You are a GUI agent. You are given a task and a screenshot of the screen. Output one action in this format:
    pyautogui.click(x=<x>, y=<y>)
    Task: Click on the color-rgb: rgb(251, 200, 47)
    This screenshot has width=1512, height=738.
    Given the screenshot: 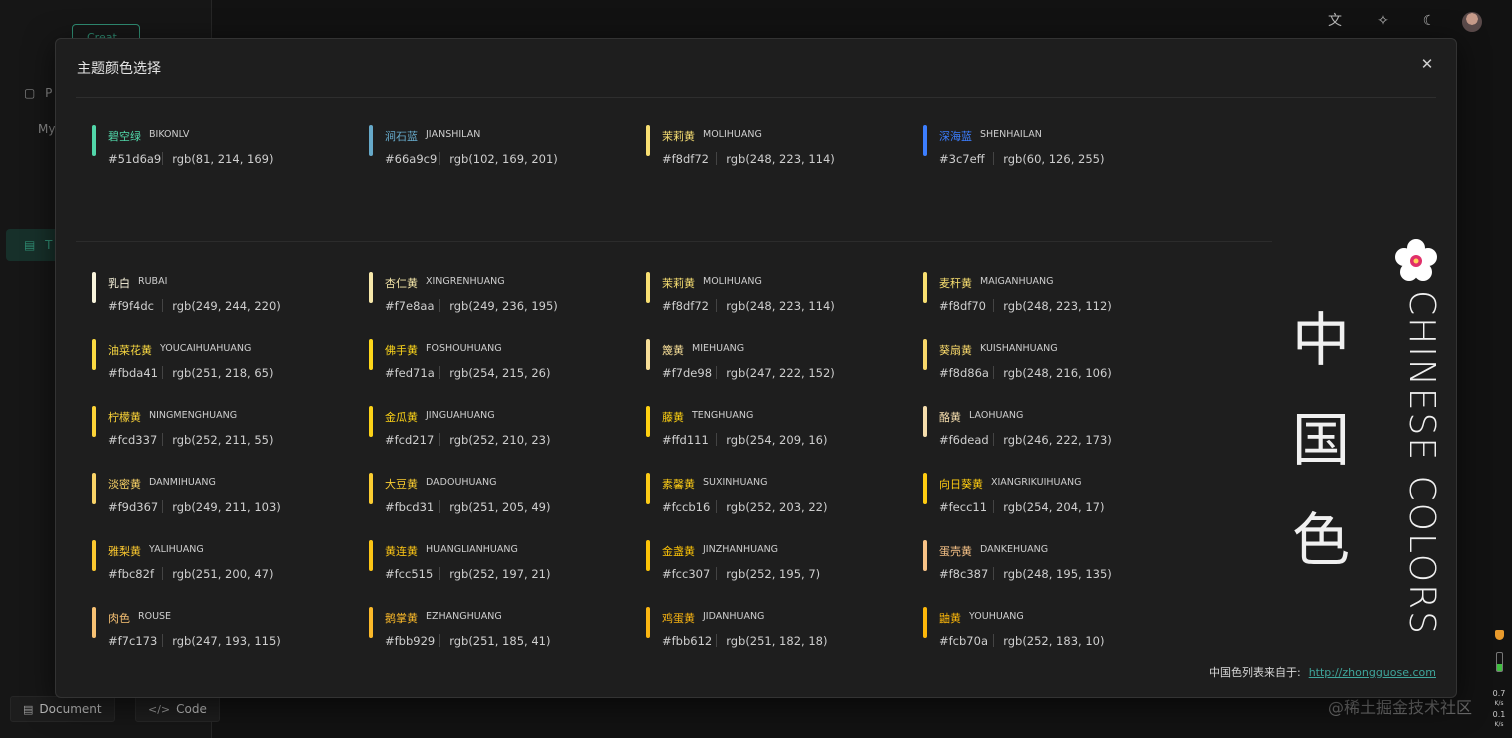 What is the action you would take?
    pyautogui.click(x=223, y=574)
    